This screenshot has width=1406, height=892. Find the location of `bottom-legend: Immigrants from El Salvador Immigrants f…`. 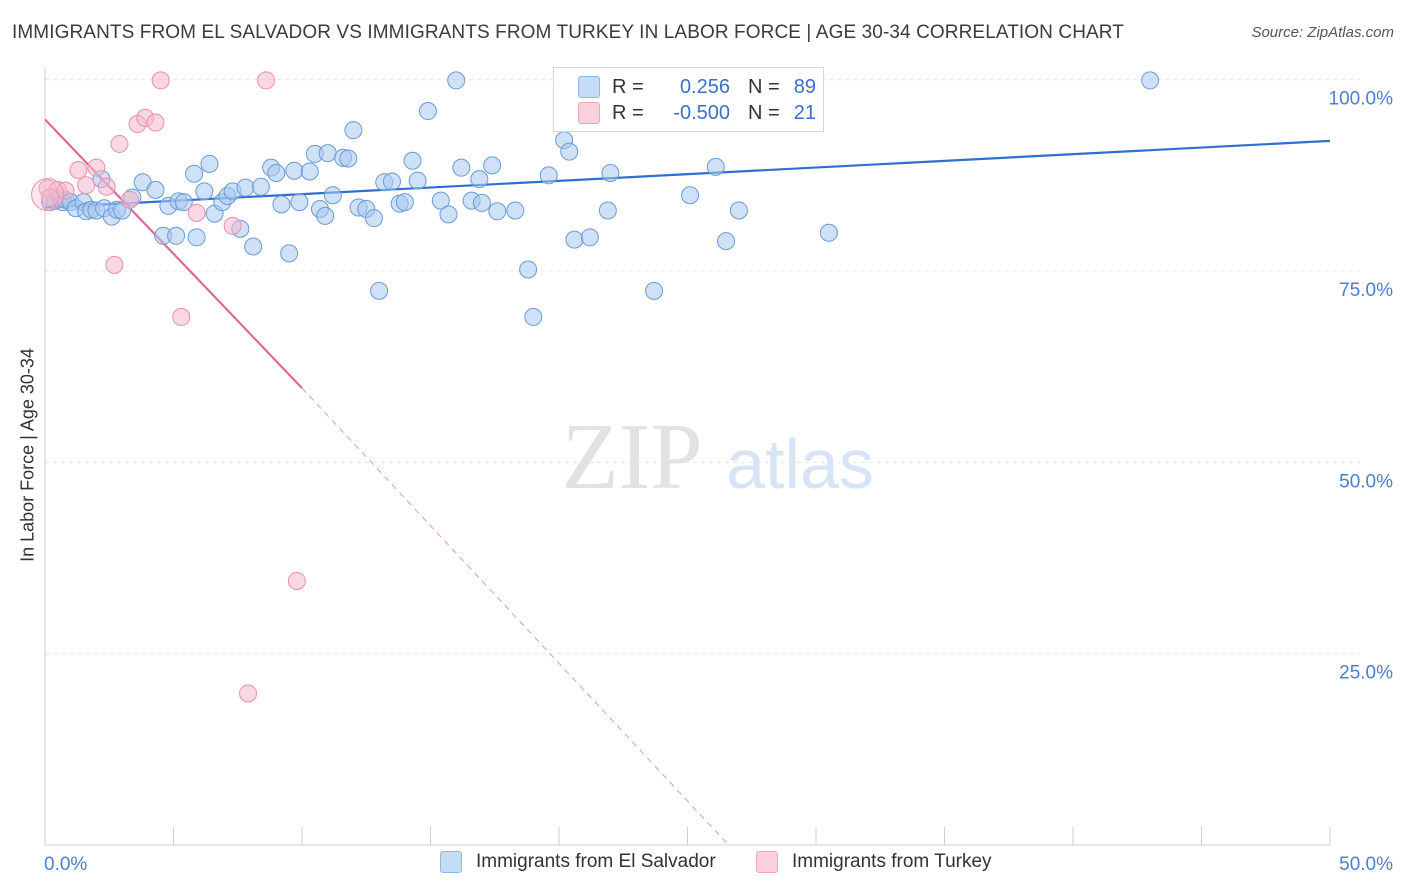

bottom-legend: Immigrants from El Salvador Immigrants f… is located at coordinates (703, 865).